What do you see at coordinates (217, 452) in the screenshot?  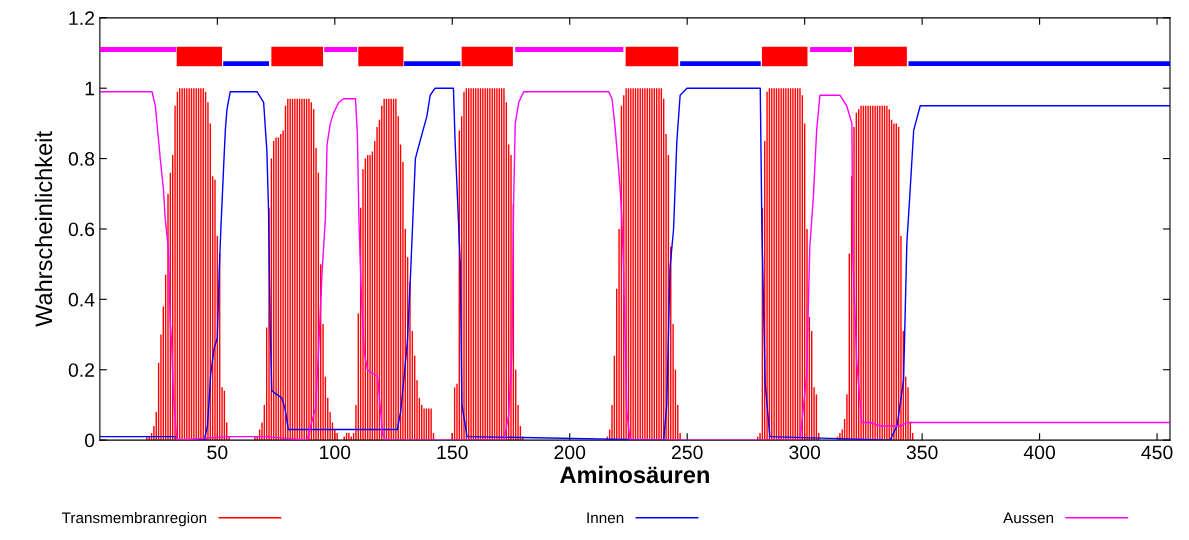 I see `x-tick-label: 50` at bounding box center [217, 452].